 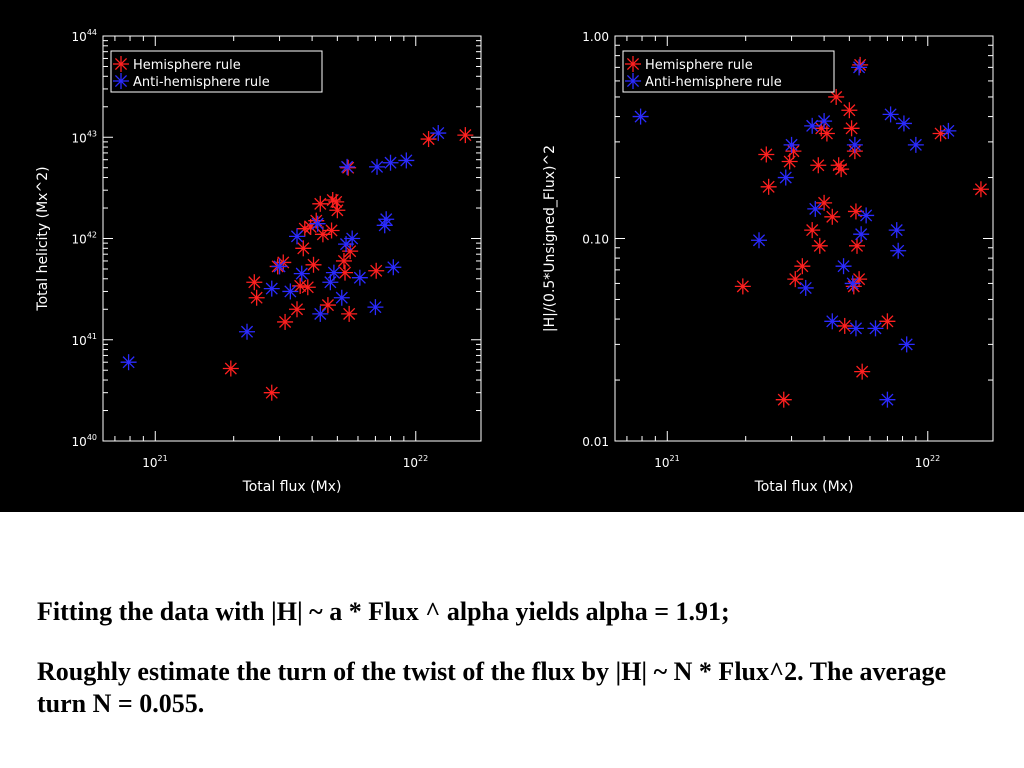 I want to click on y-tick-label: 1043, so click(x=84, y=137).